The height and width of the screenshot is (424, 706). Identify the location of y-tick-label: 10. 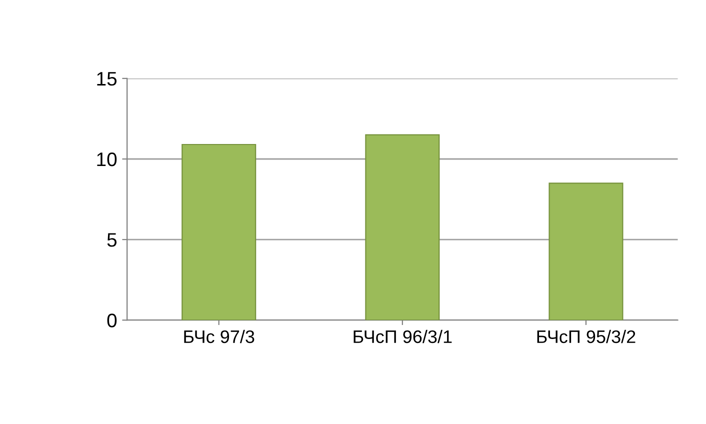
(107, 159).